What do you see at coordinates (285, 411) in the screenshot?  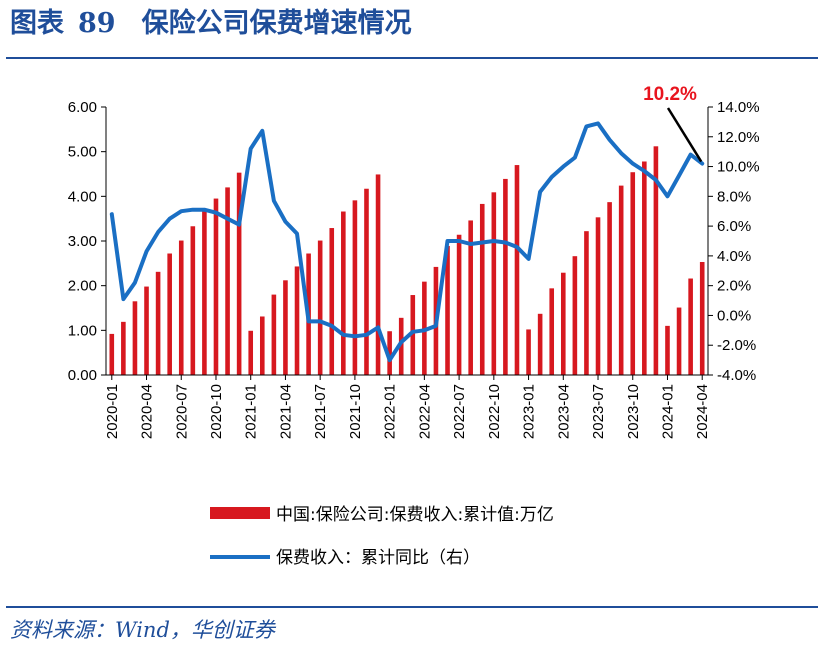 I see `x-tick-label: 2021-04` at bounding box center [285, 411].